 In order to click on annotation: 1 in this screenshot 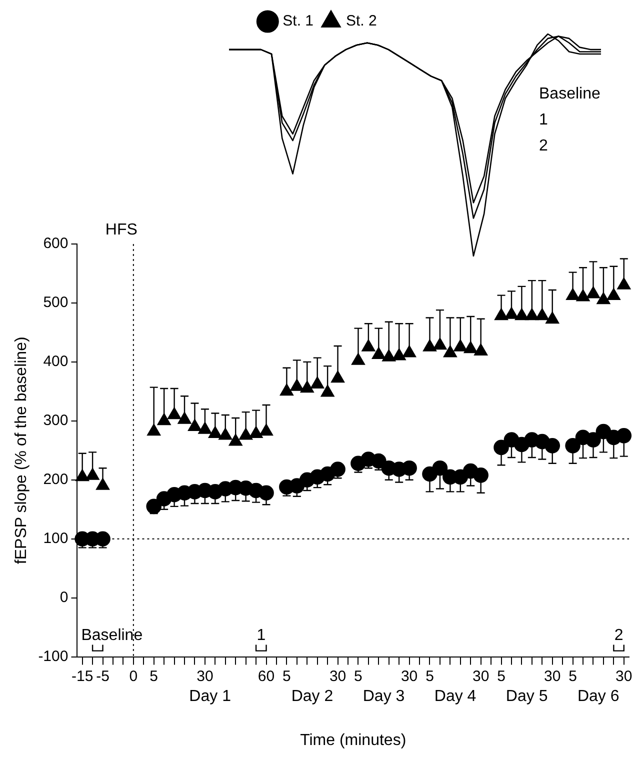, I will do `click(261, 635)`.